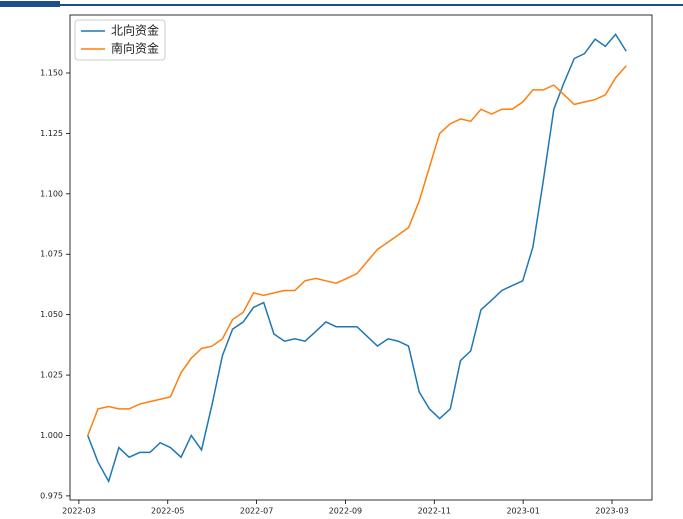 The width and height of the screenshot is (683, 519). Describe the element at coordinates (611, 511) in the screenshot. I see `x-tick-label: 2023-03` at that location.